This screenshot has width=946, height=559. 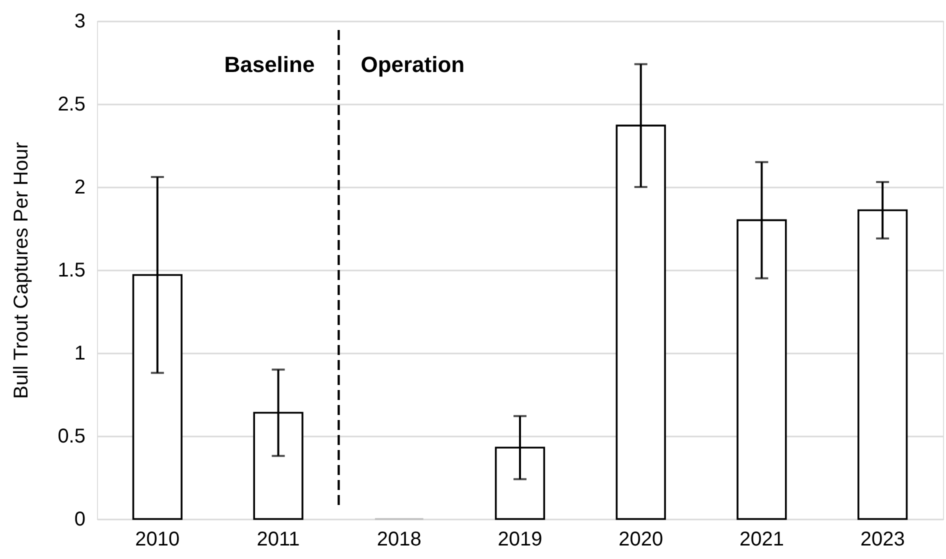 What do you see at coordinates (641, 539) in the screenshot?
I see `x-tick-label: 2020` at bounding box center [641, 539].